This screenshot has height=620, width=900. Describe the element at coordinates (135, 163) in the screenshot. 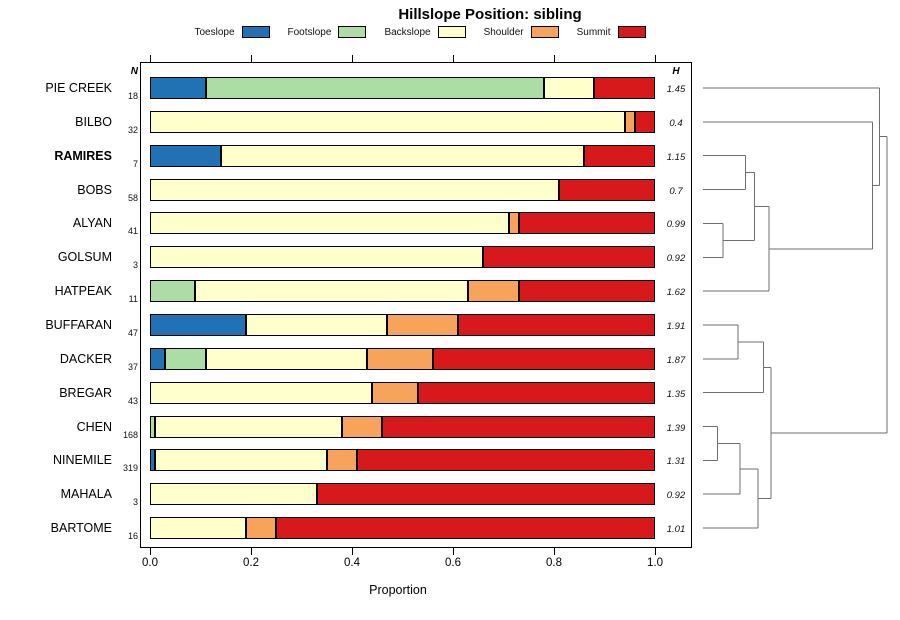

I see `n-value: 7` at that location.